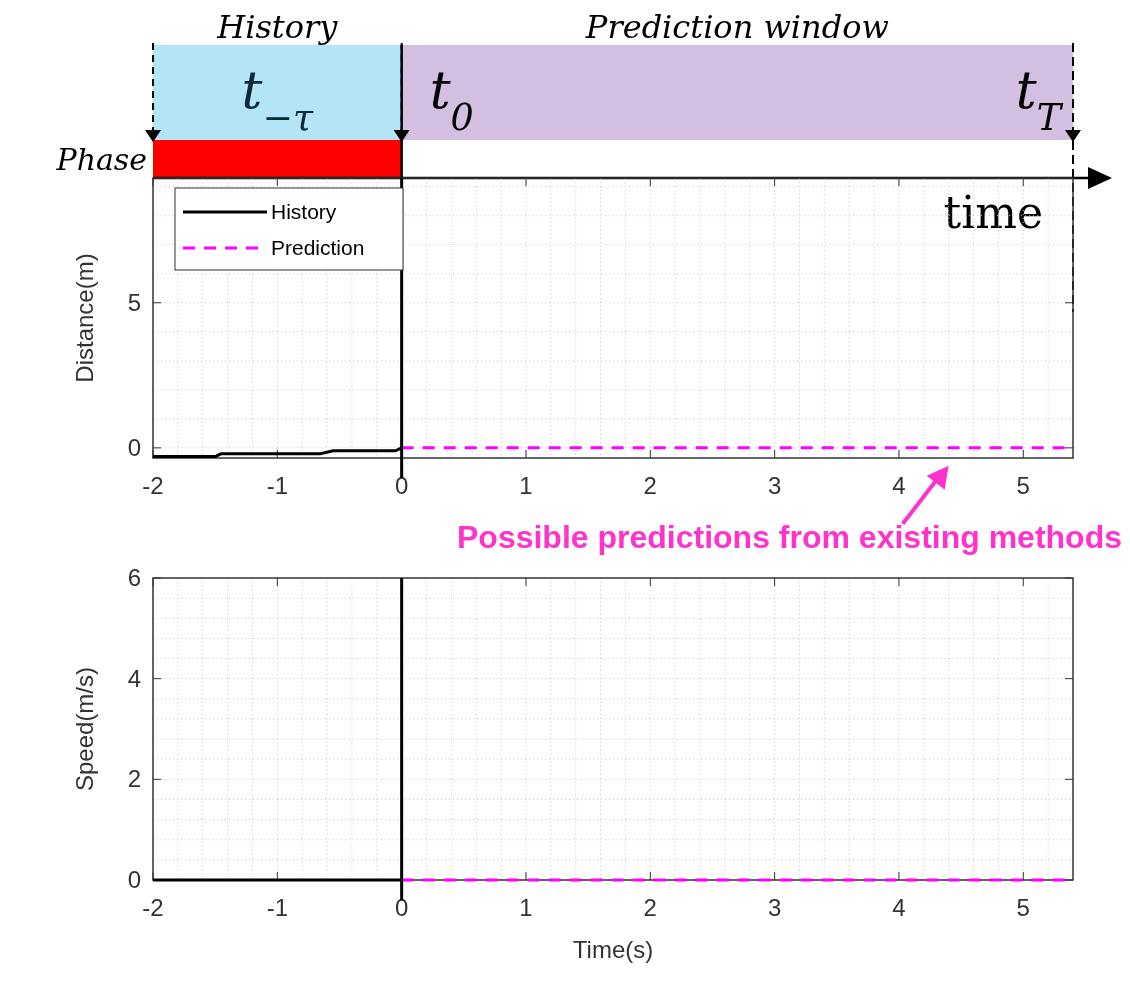 Image resolution: width=1130 pixels, height=983 pixels. I want to click on text: Prediction window, so click(736, 27).